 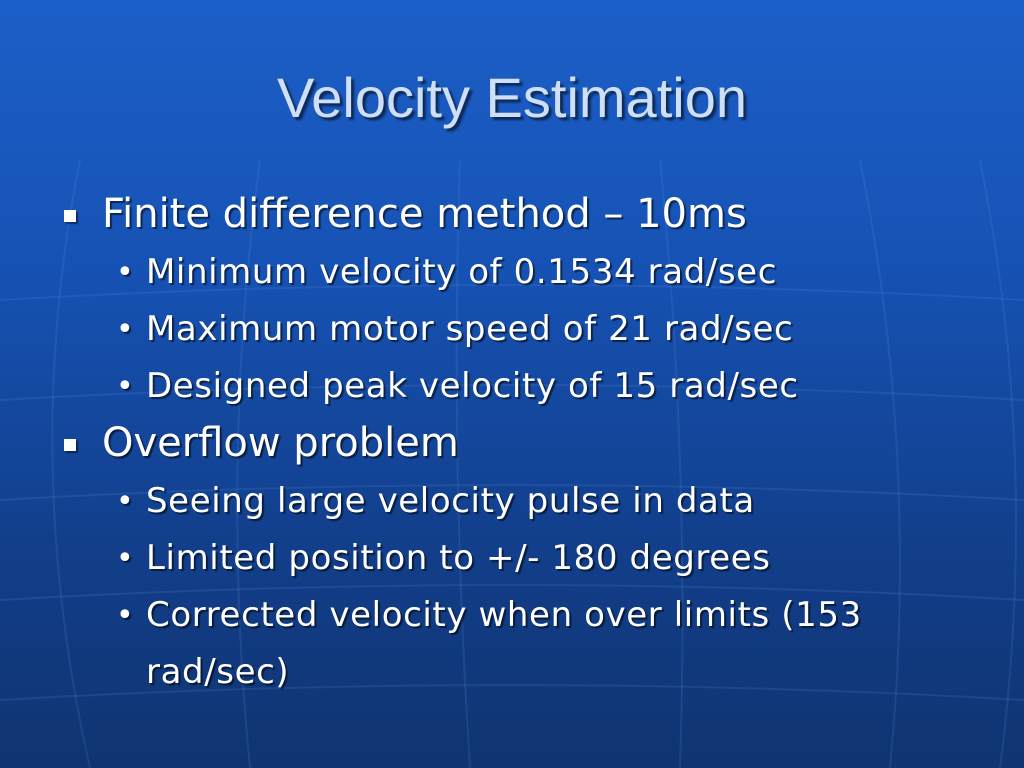 What do you see at coordinates (472, 386) in the screenshot?
I see `sub-bullet-text: Designed peak velocity of 15 rad/sec` at bounding box center [472, 386].